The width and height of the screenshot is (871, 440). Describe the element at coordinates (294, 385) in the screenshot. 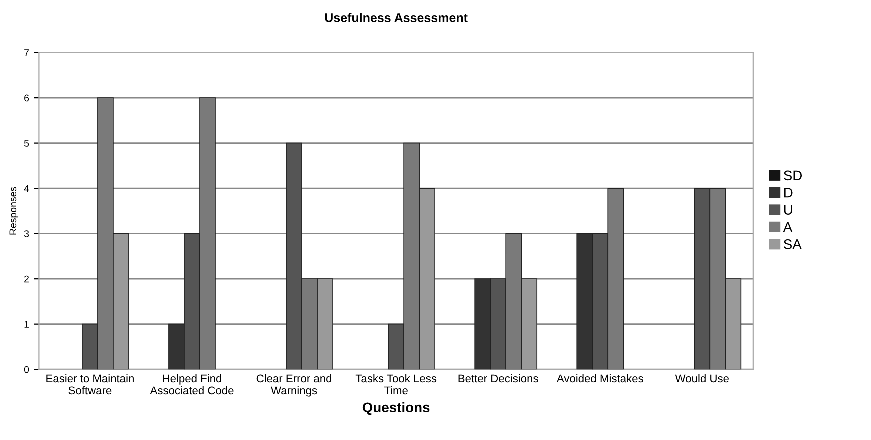

I see `x-tick-label: Clear Error and Warnings` at that location.